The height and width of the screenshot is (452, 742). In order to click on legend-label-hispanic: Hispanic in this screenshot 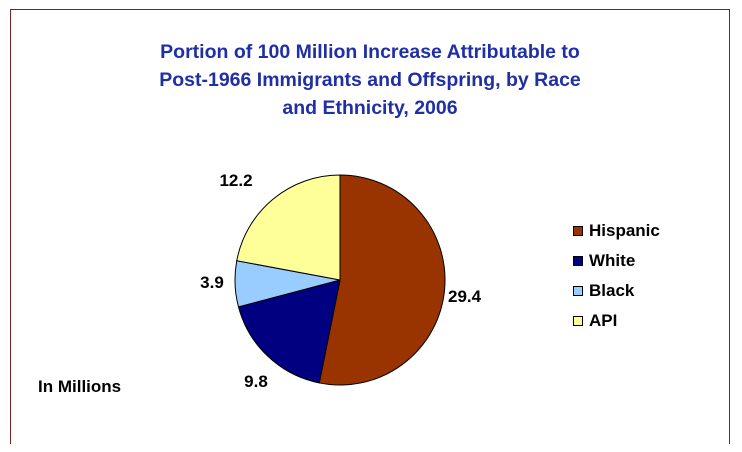, I will do `click(624, 230)`.